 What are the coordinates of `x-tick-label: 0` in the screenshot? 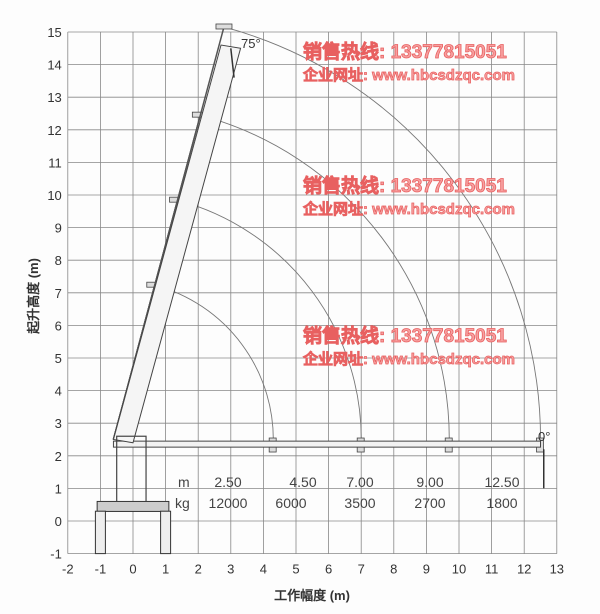 It's located at (132, 569).